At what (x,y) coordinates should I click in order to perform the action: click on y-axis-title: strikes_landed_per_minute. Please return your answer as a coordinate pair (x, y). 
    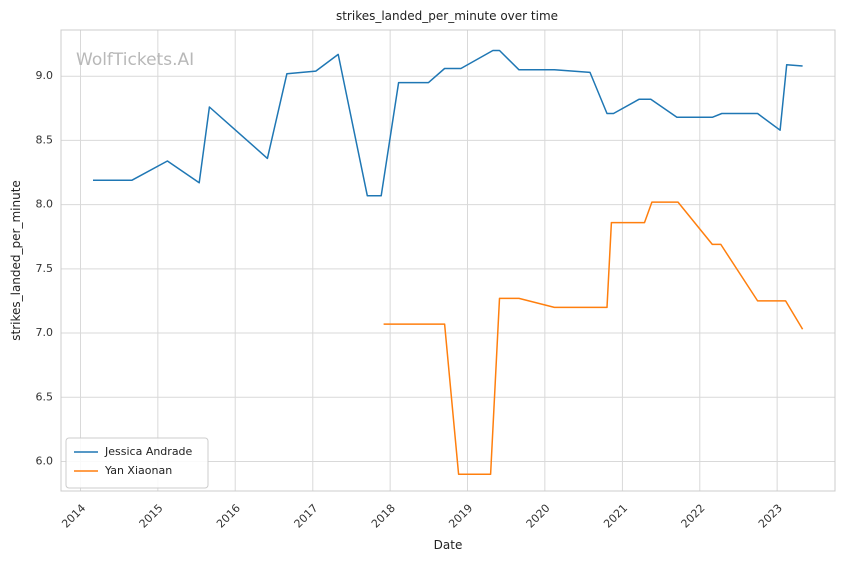
    Looking at the image, I should click on (16, 260).